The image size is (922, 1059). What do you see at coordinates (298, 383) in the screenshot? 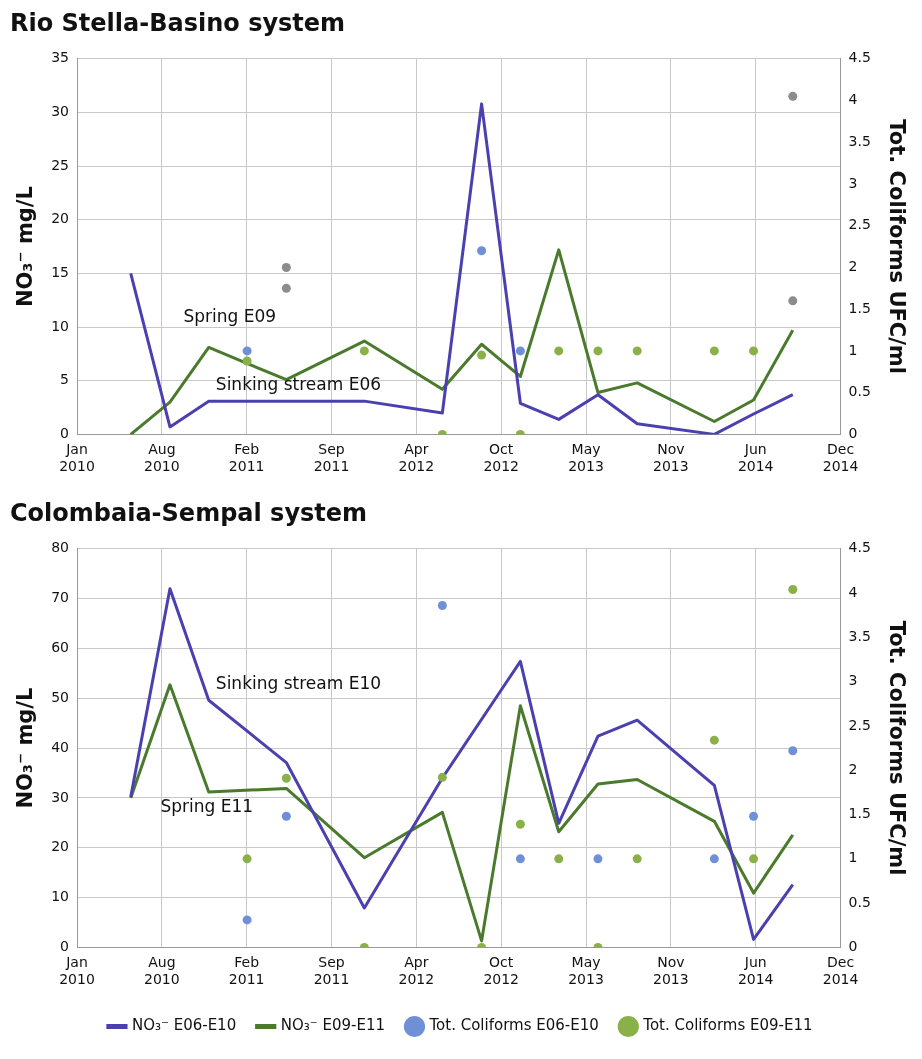
I see `annotation: Sinking stream E06` at bounding box center [298, 383].